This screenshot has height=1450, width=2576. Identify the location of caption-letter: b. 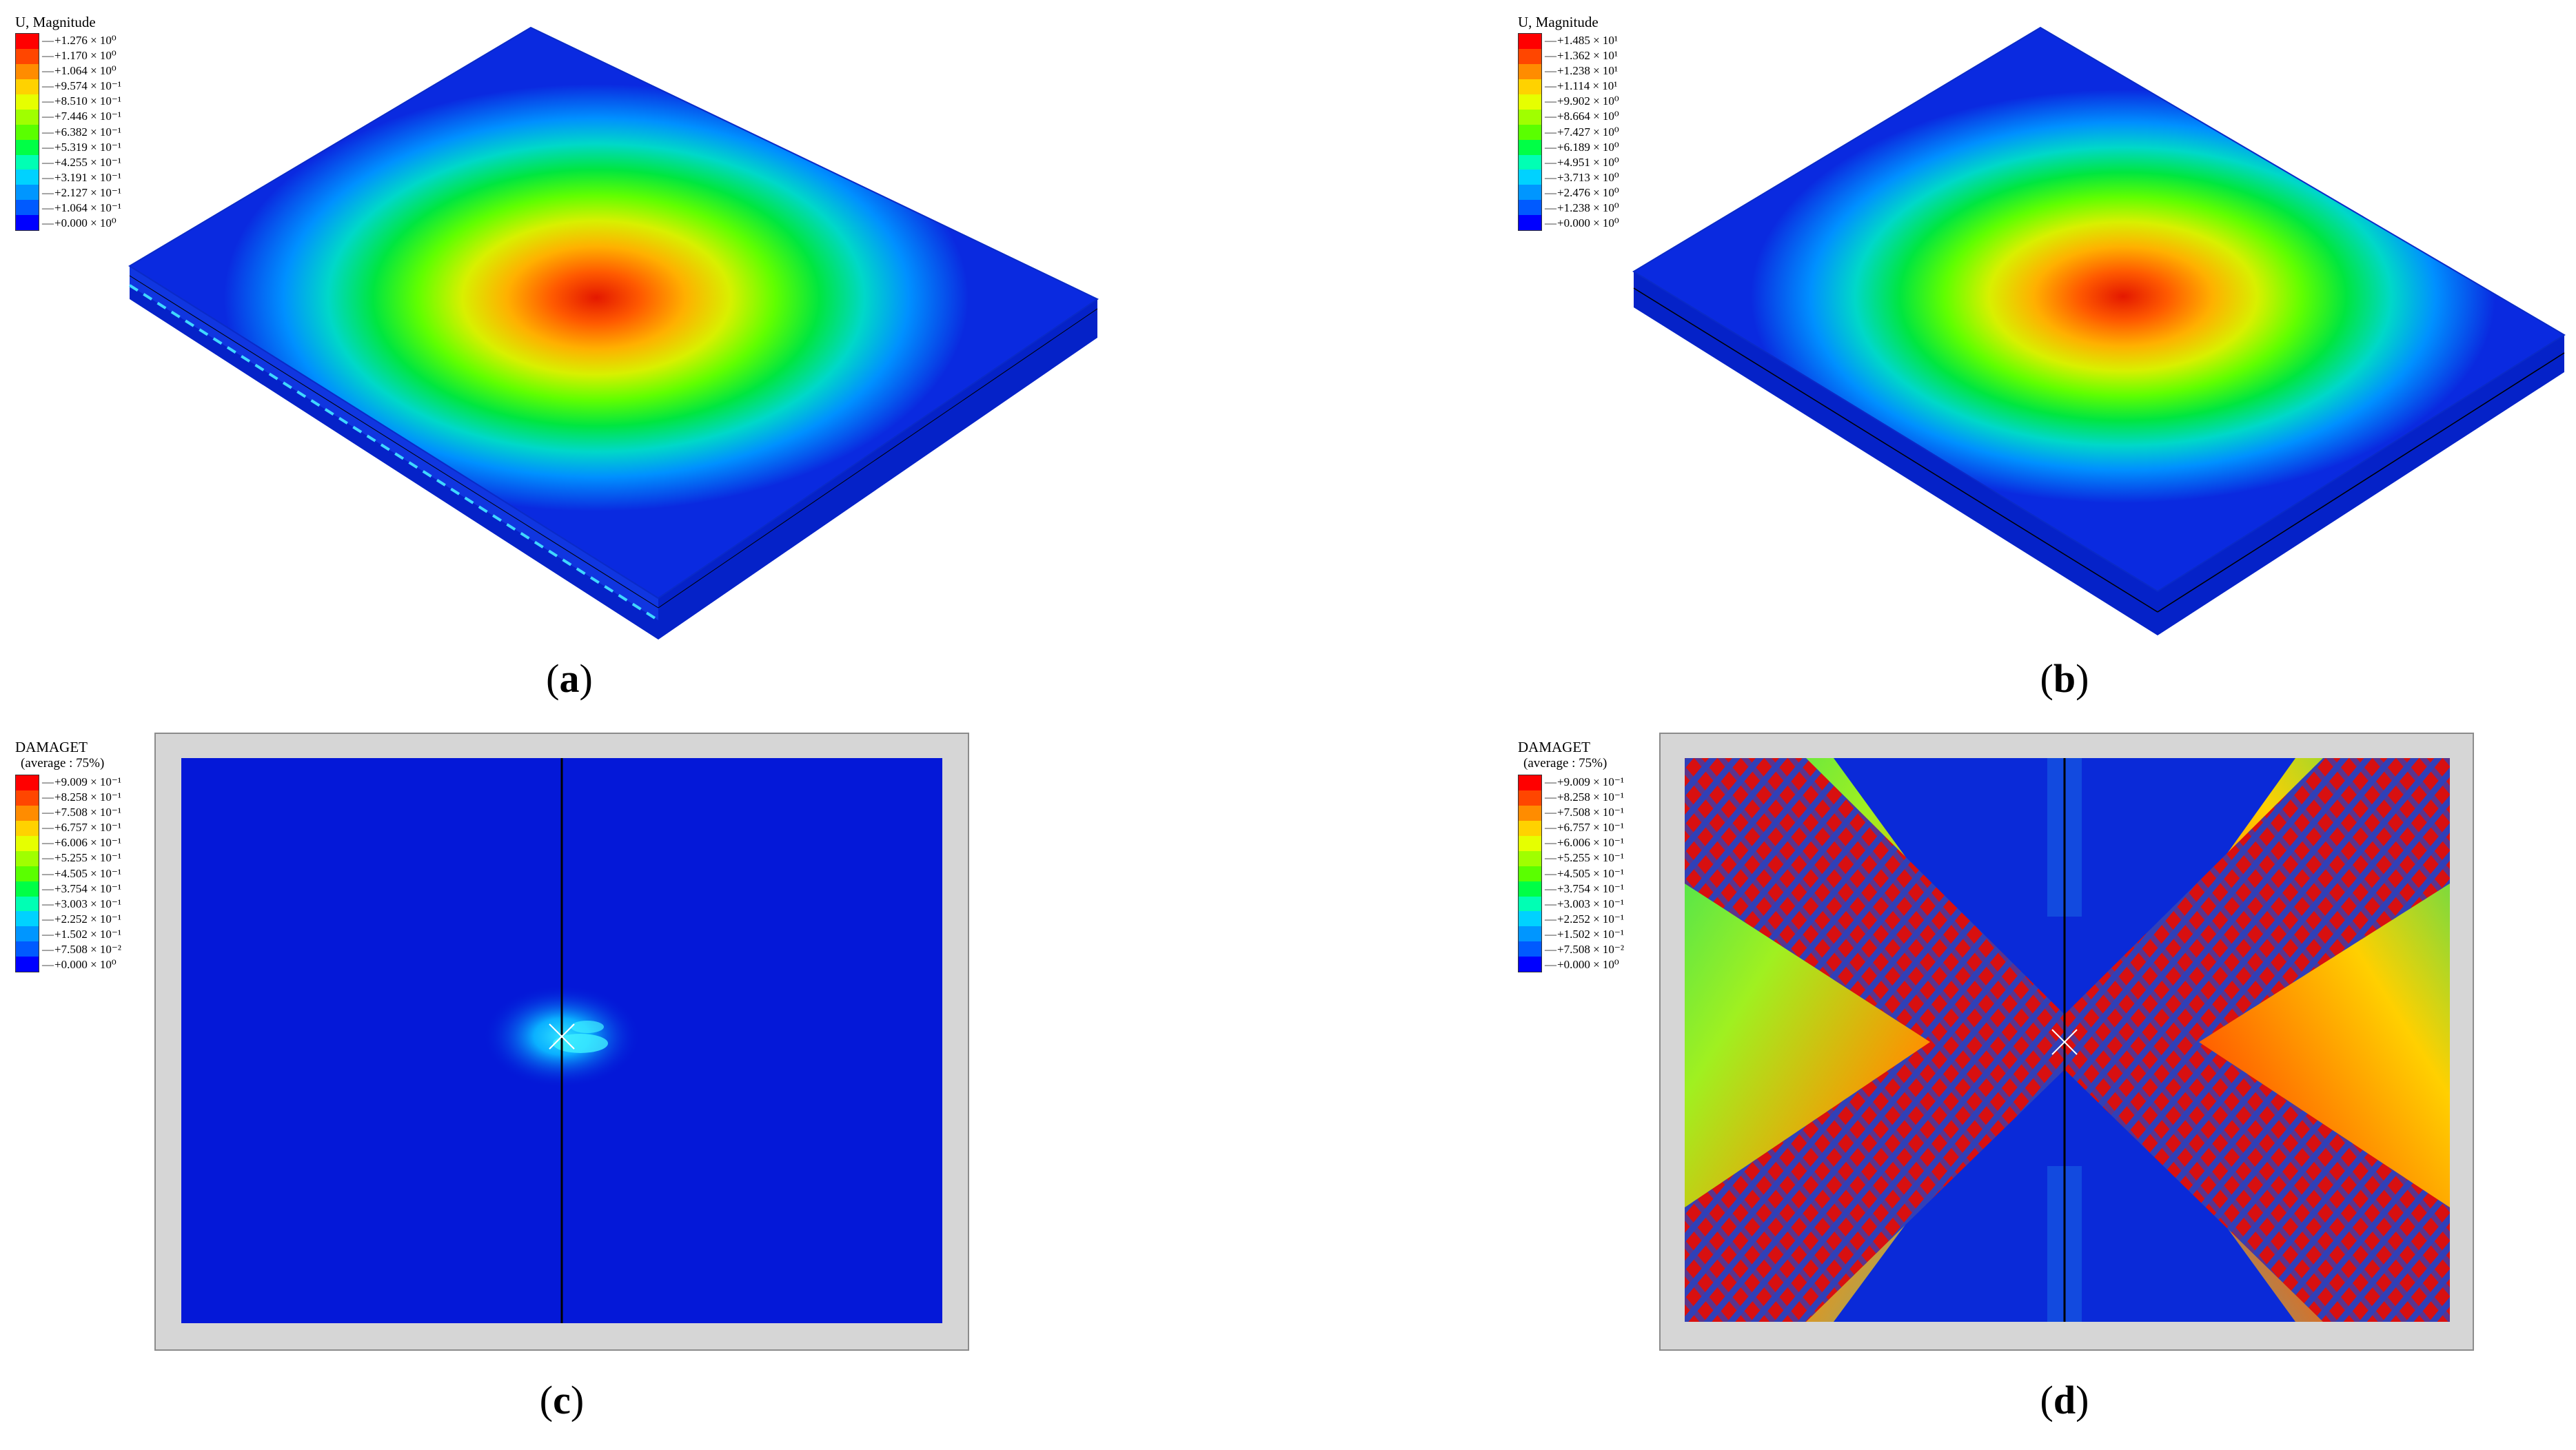
(2064, 679).